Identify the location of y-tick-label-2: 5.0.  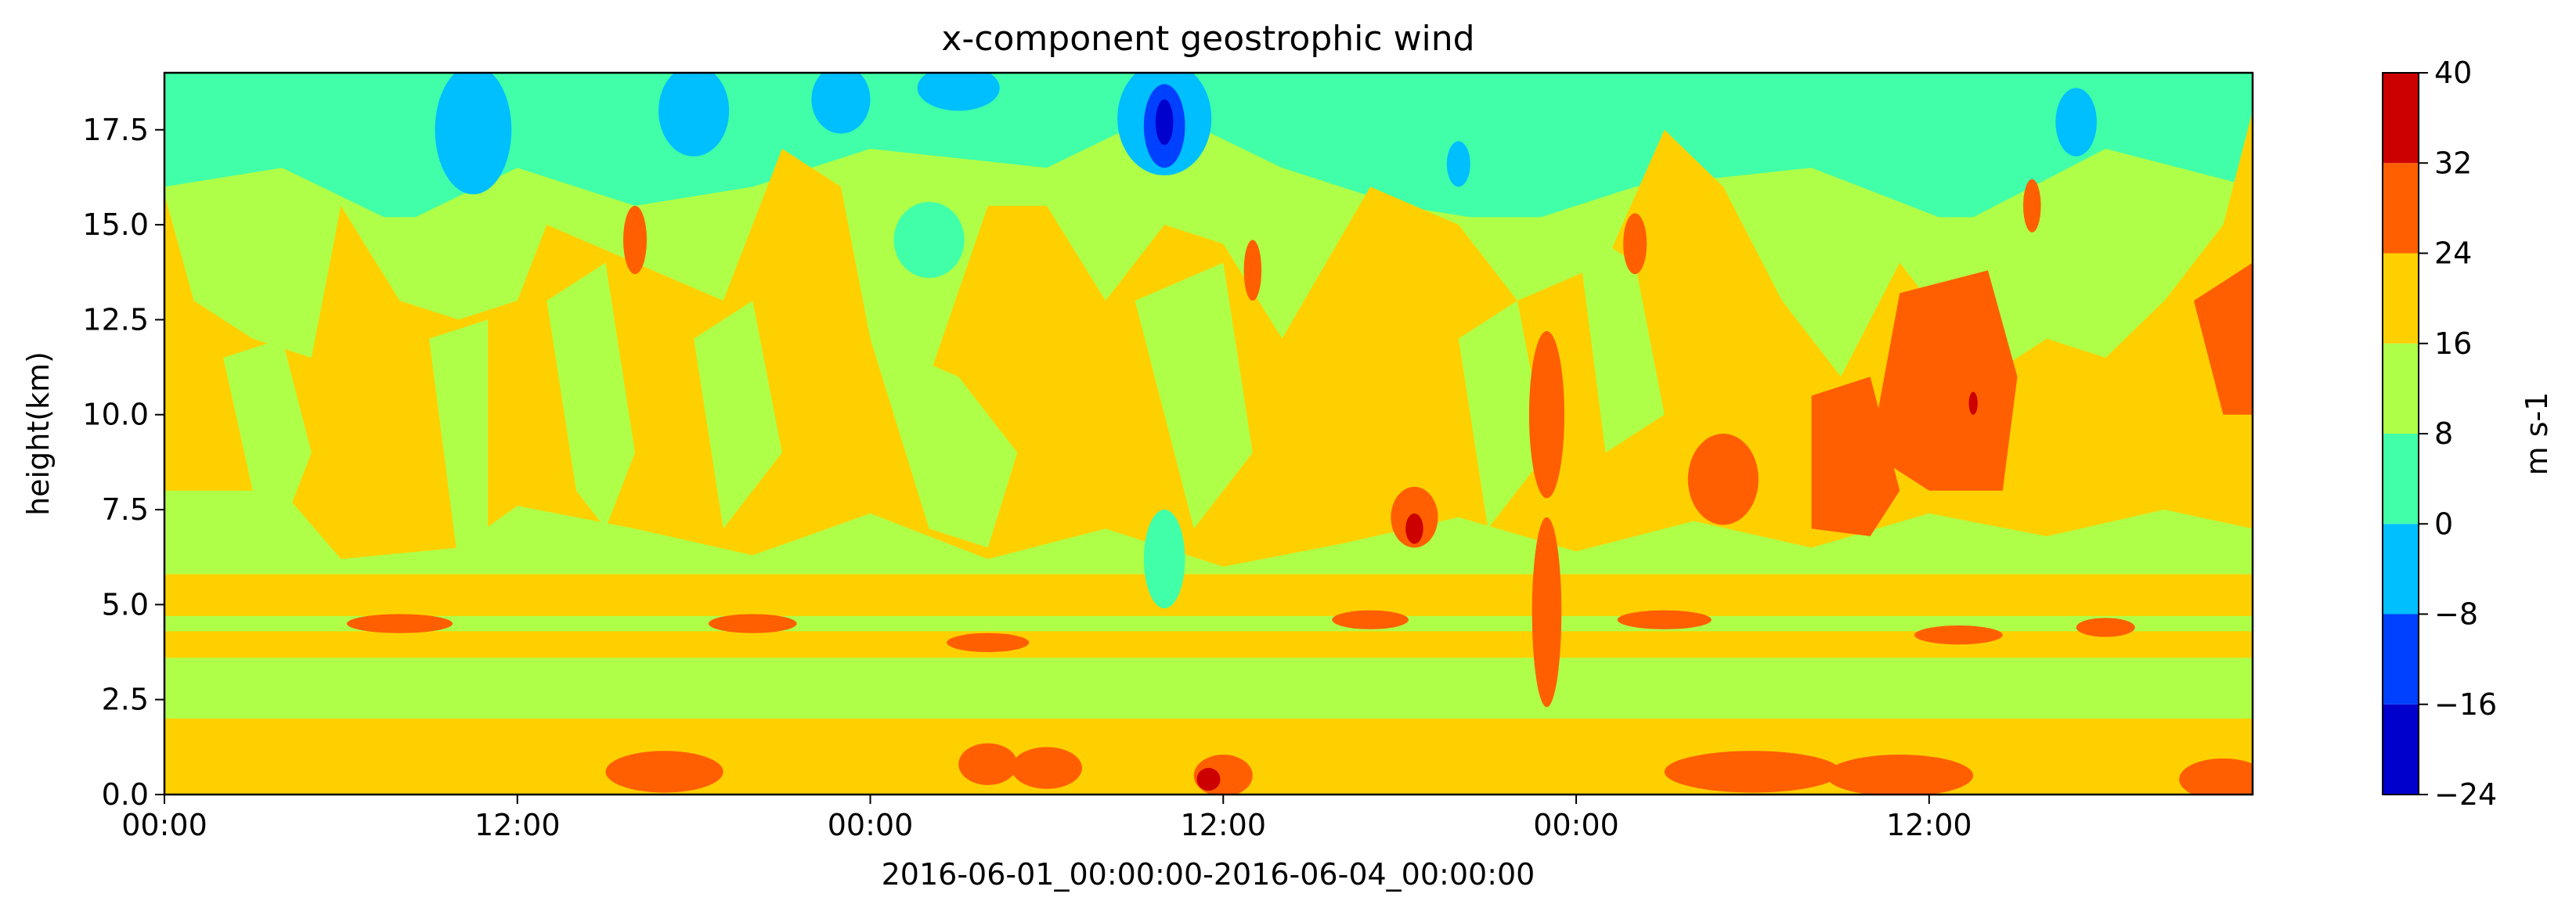
(126, 604).